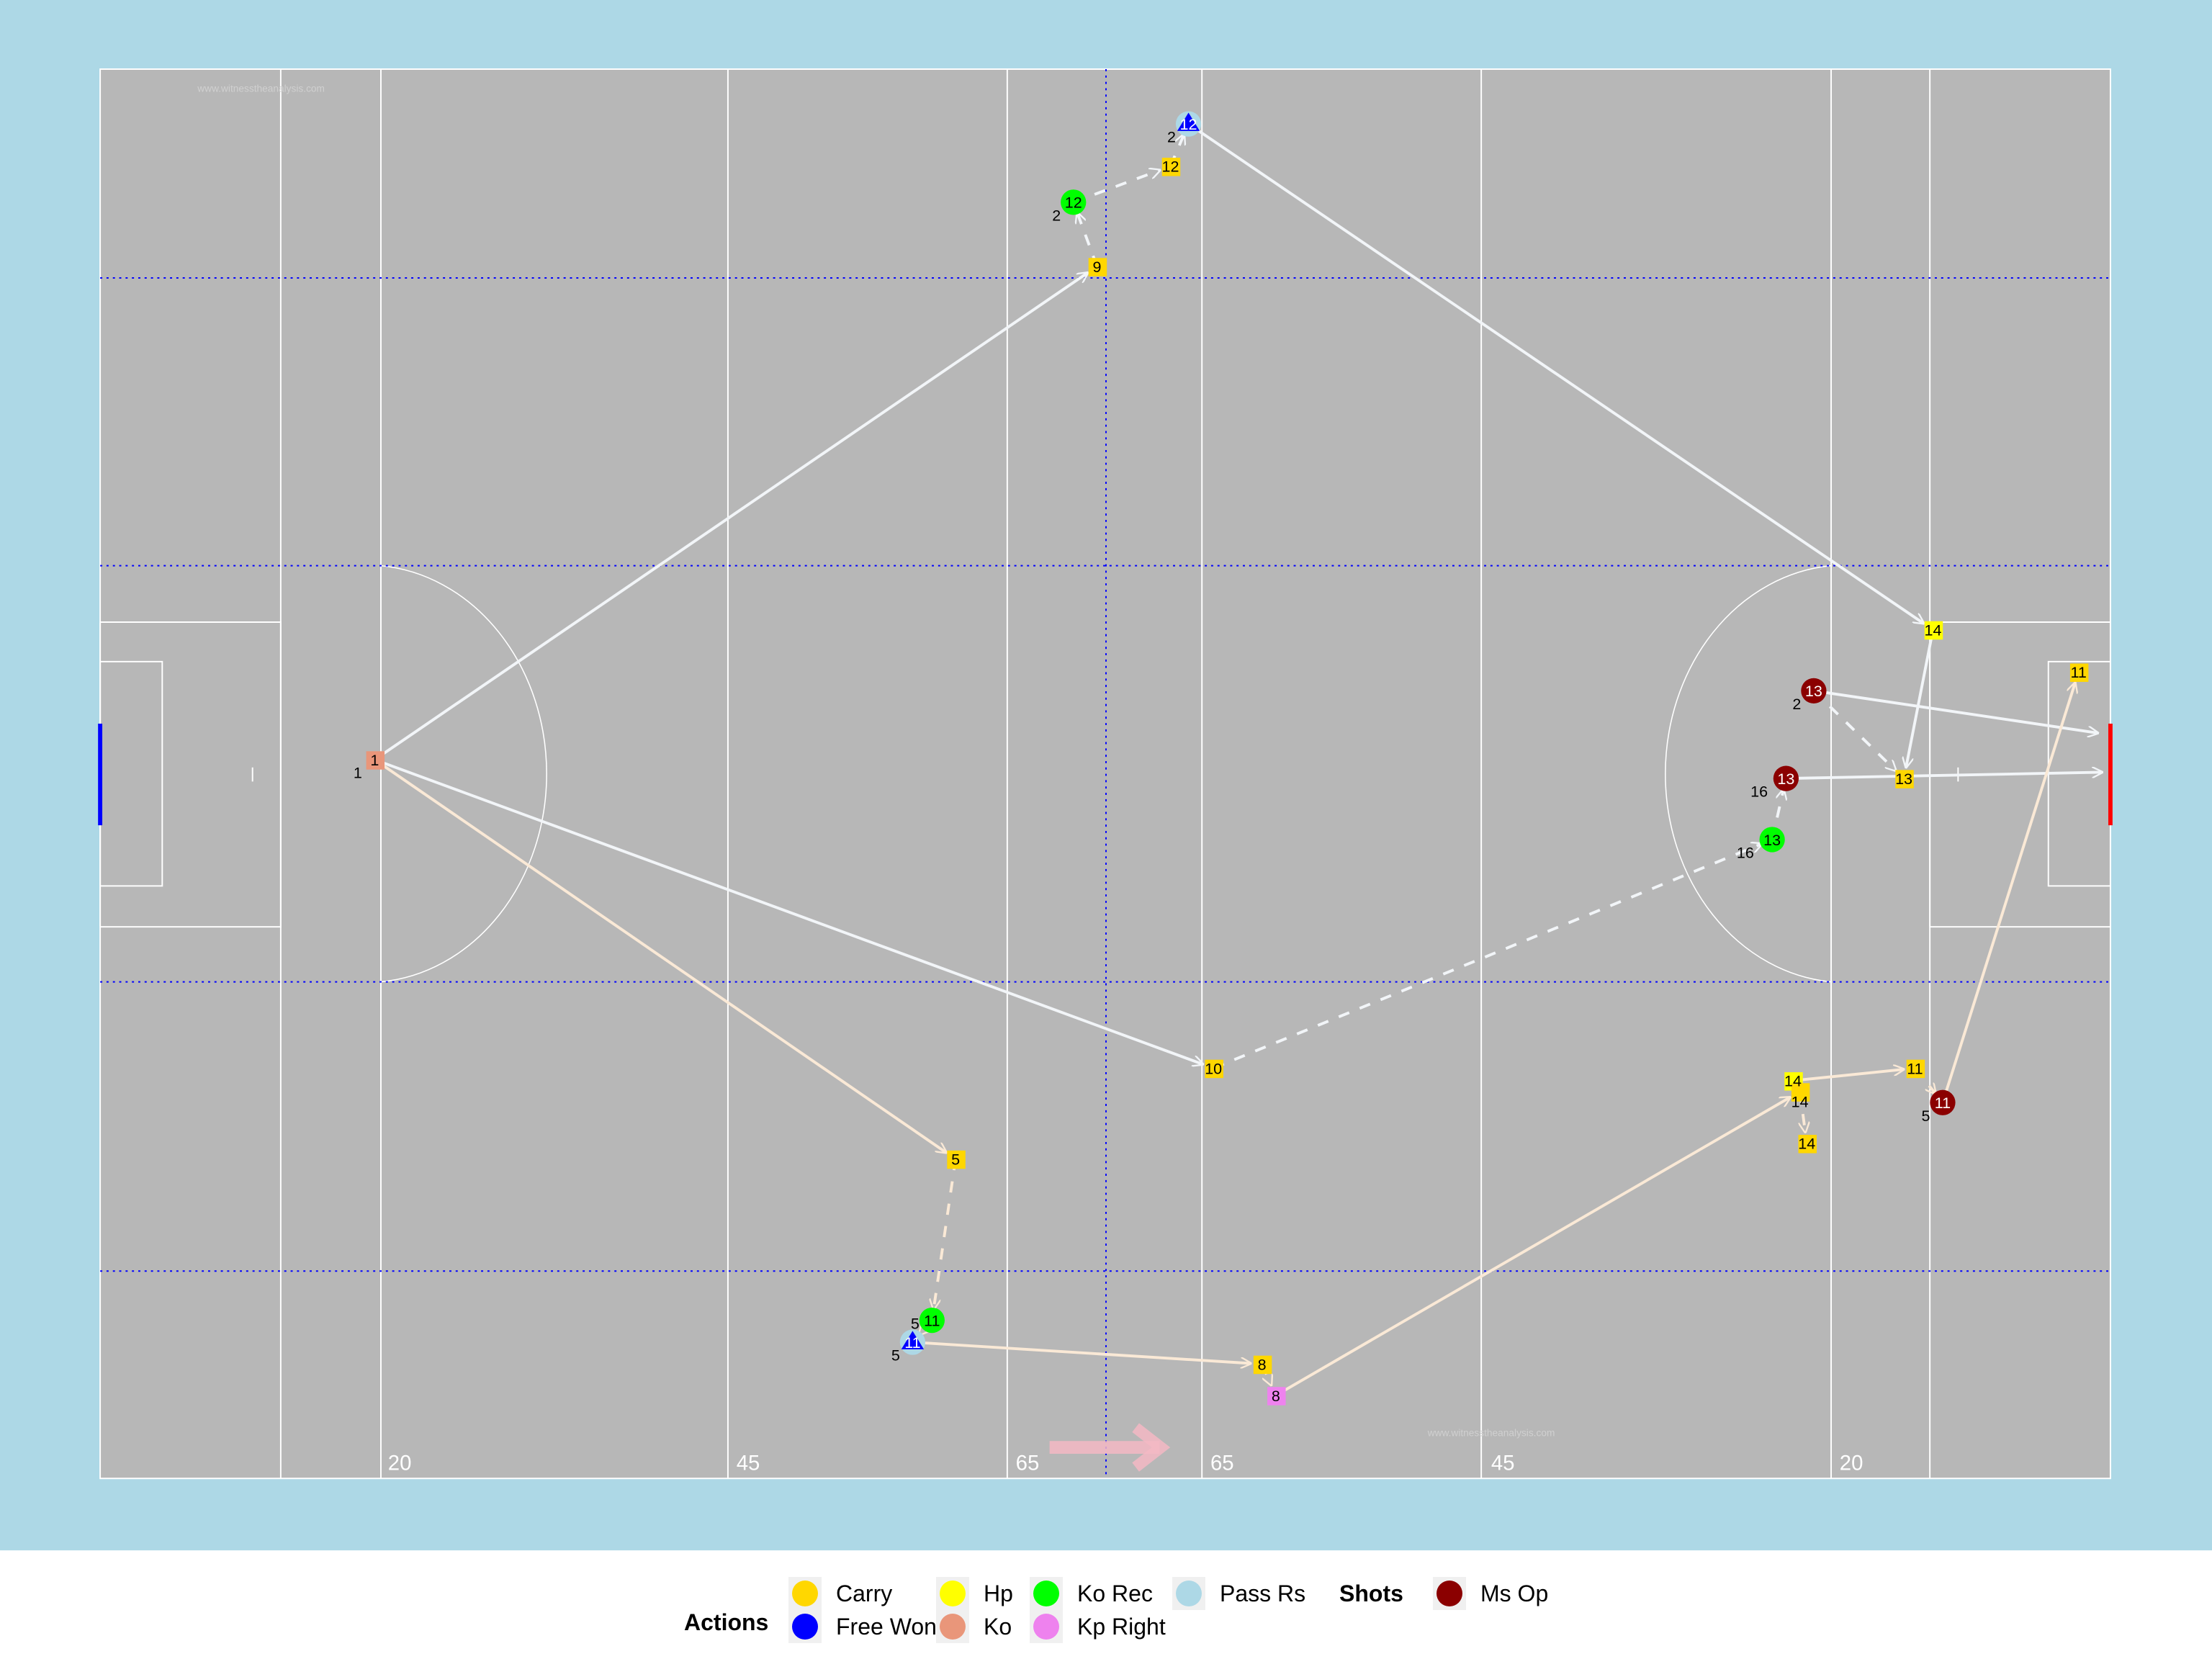  I want to click on player-number: 5, so click(956, 1159).